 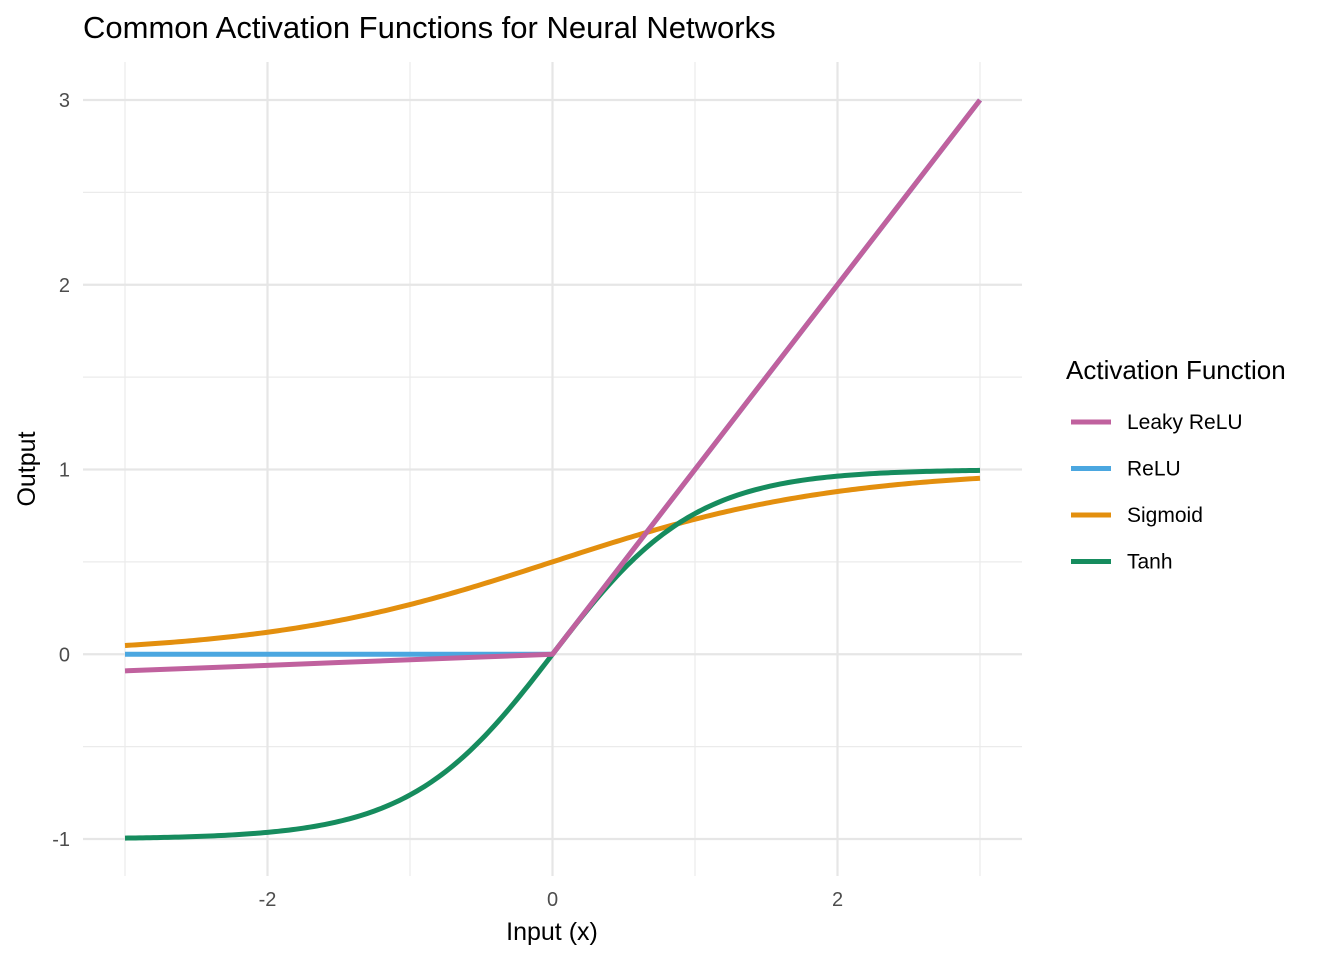 What do you see at coordinates (1185, 422) in the screenshot?
I see `legend-label: Leaky ReLU` at bounding box center [1185, 422].